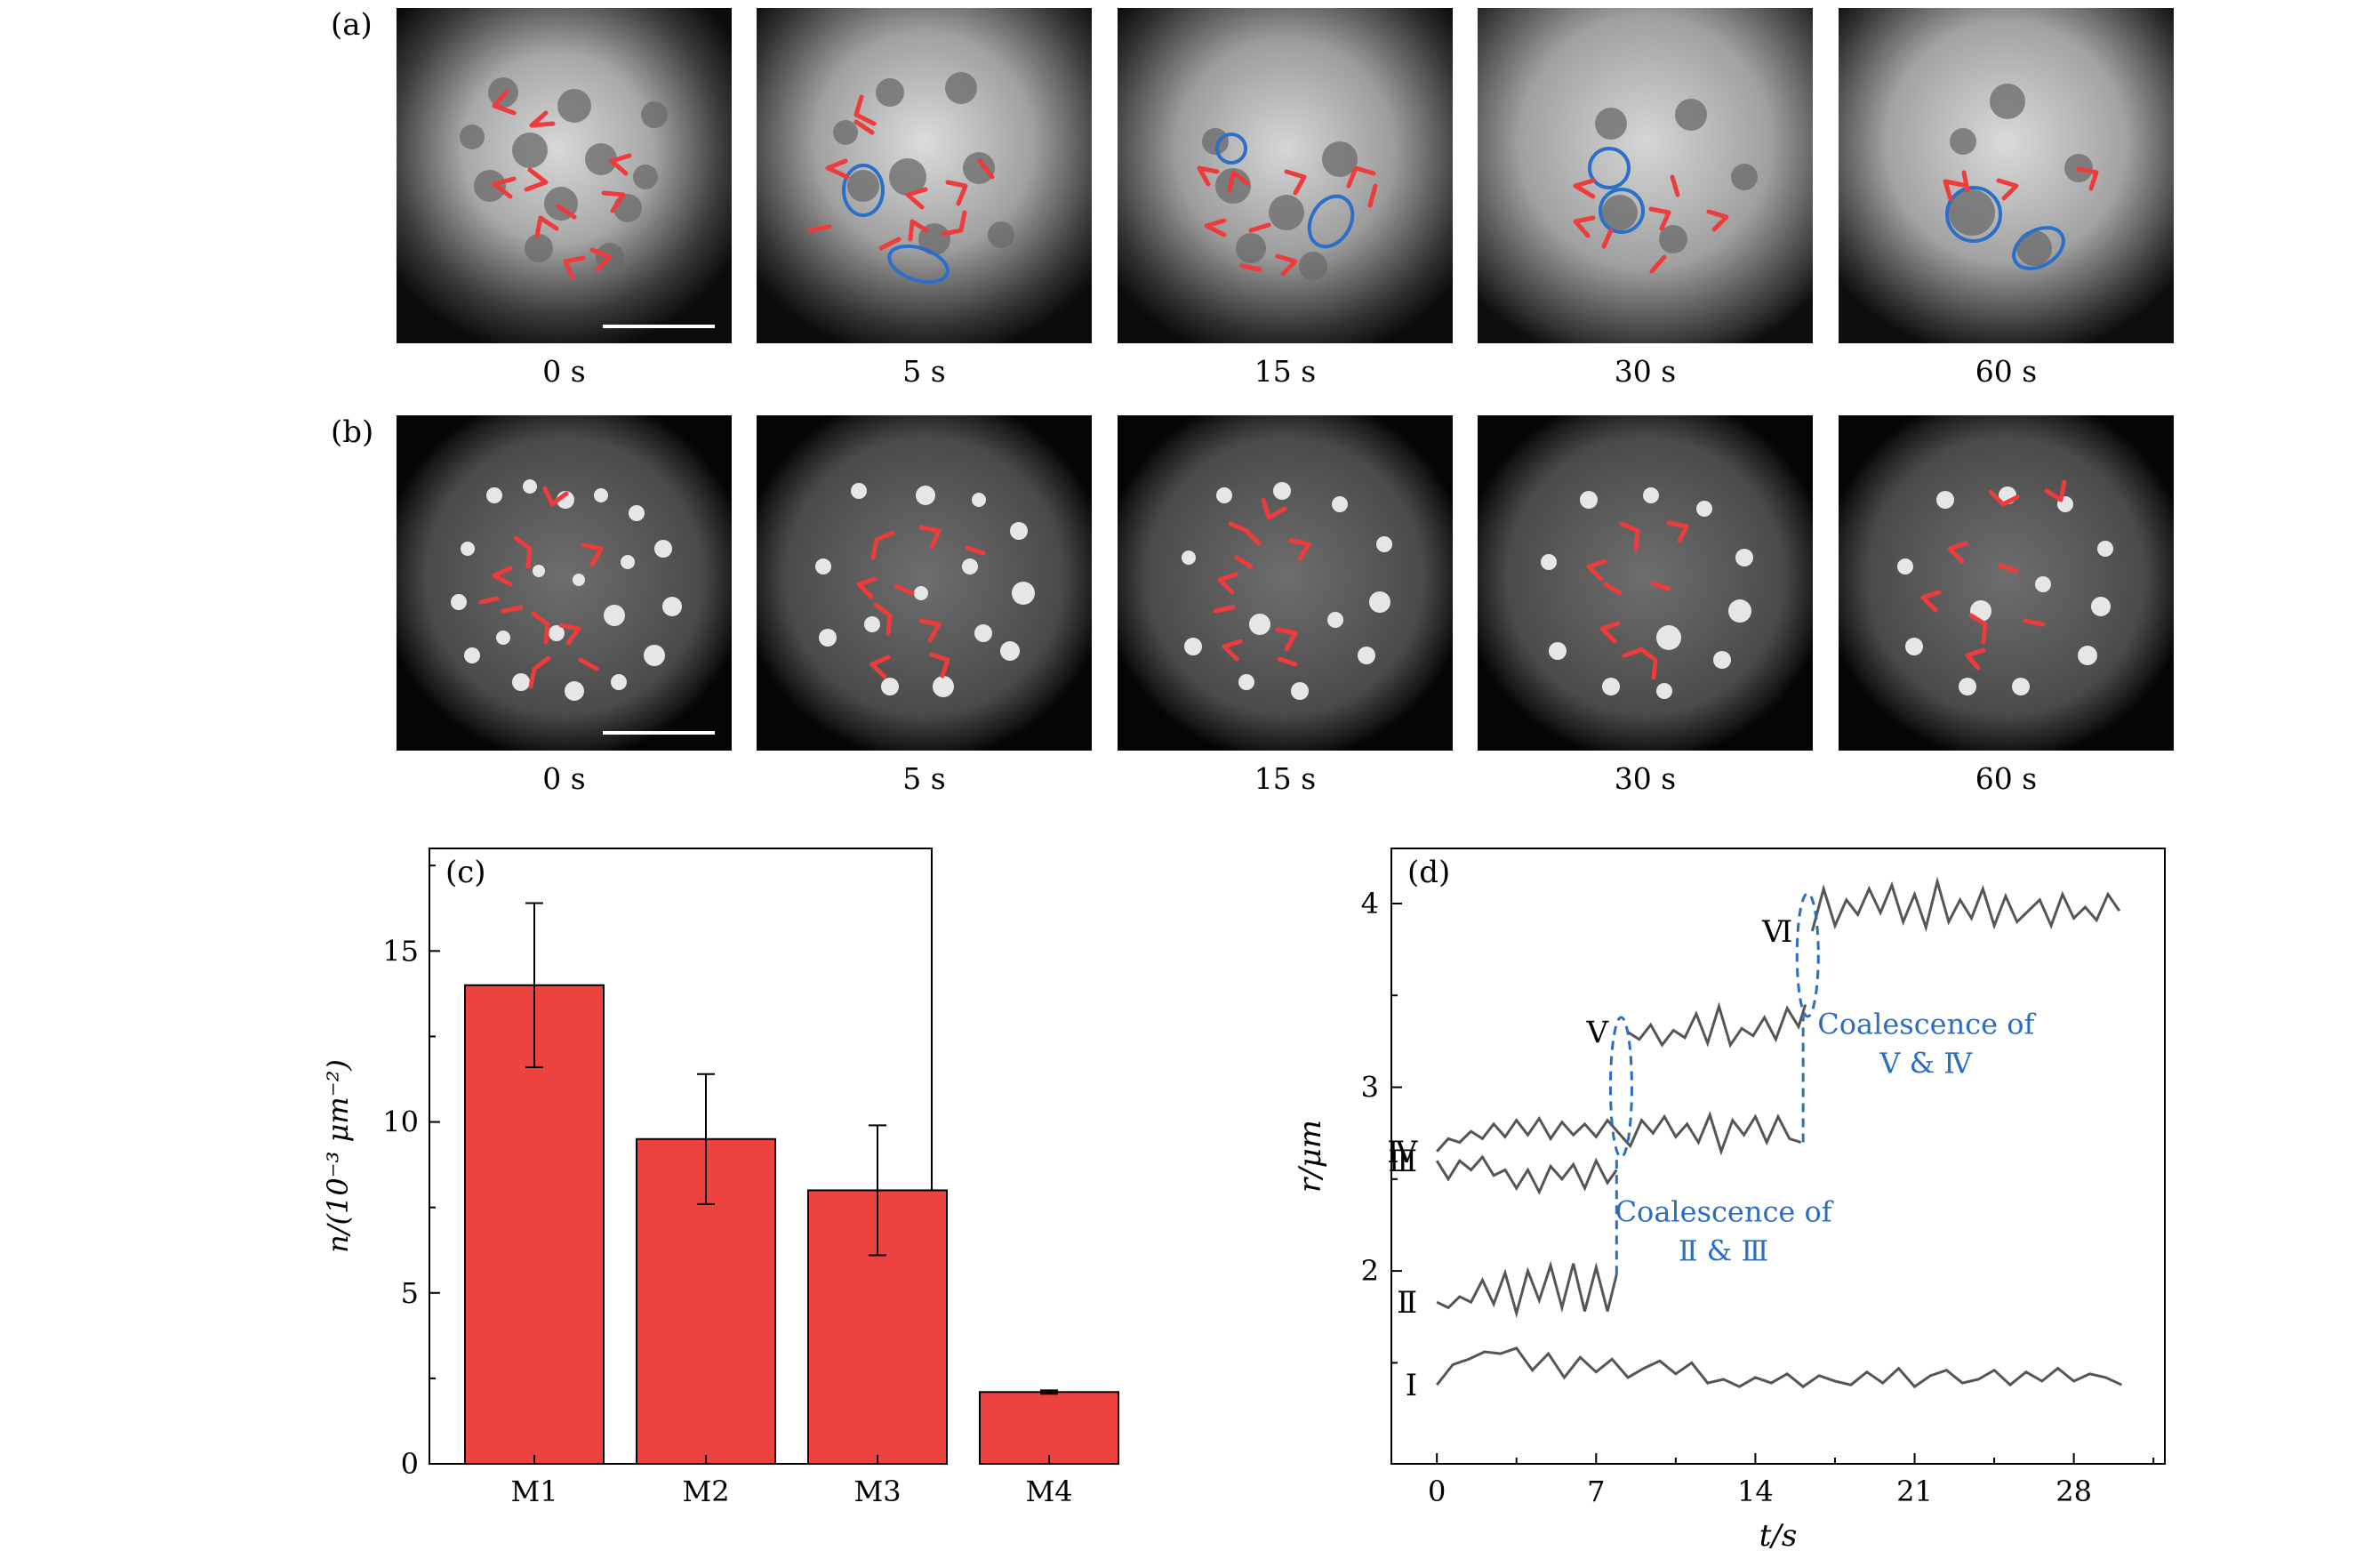  I want to click on series-label: Ⅴ, so click(1598, 1033).